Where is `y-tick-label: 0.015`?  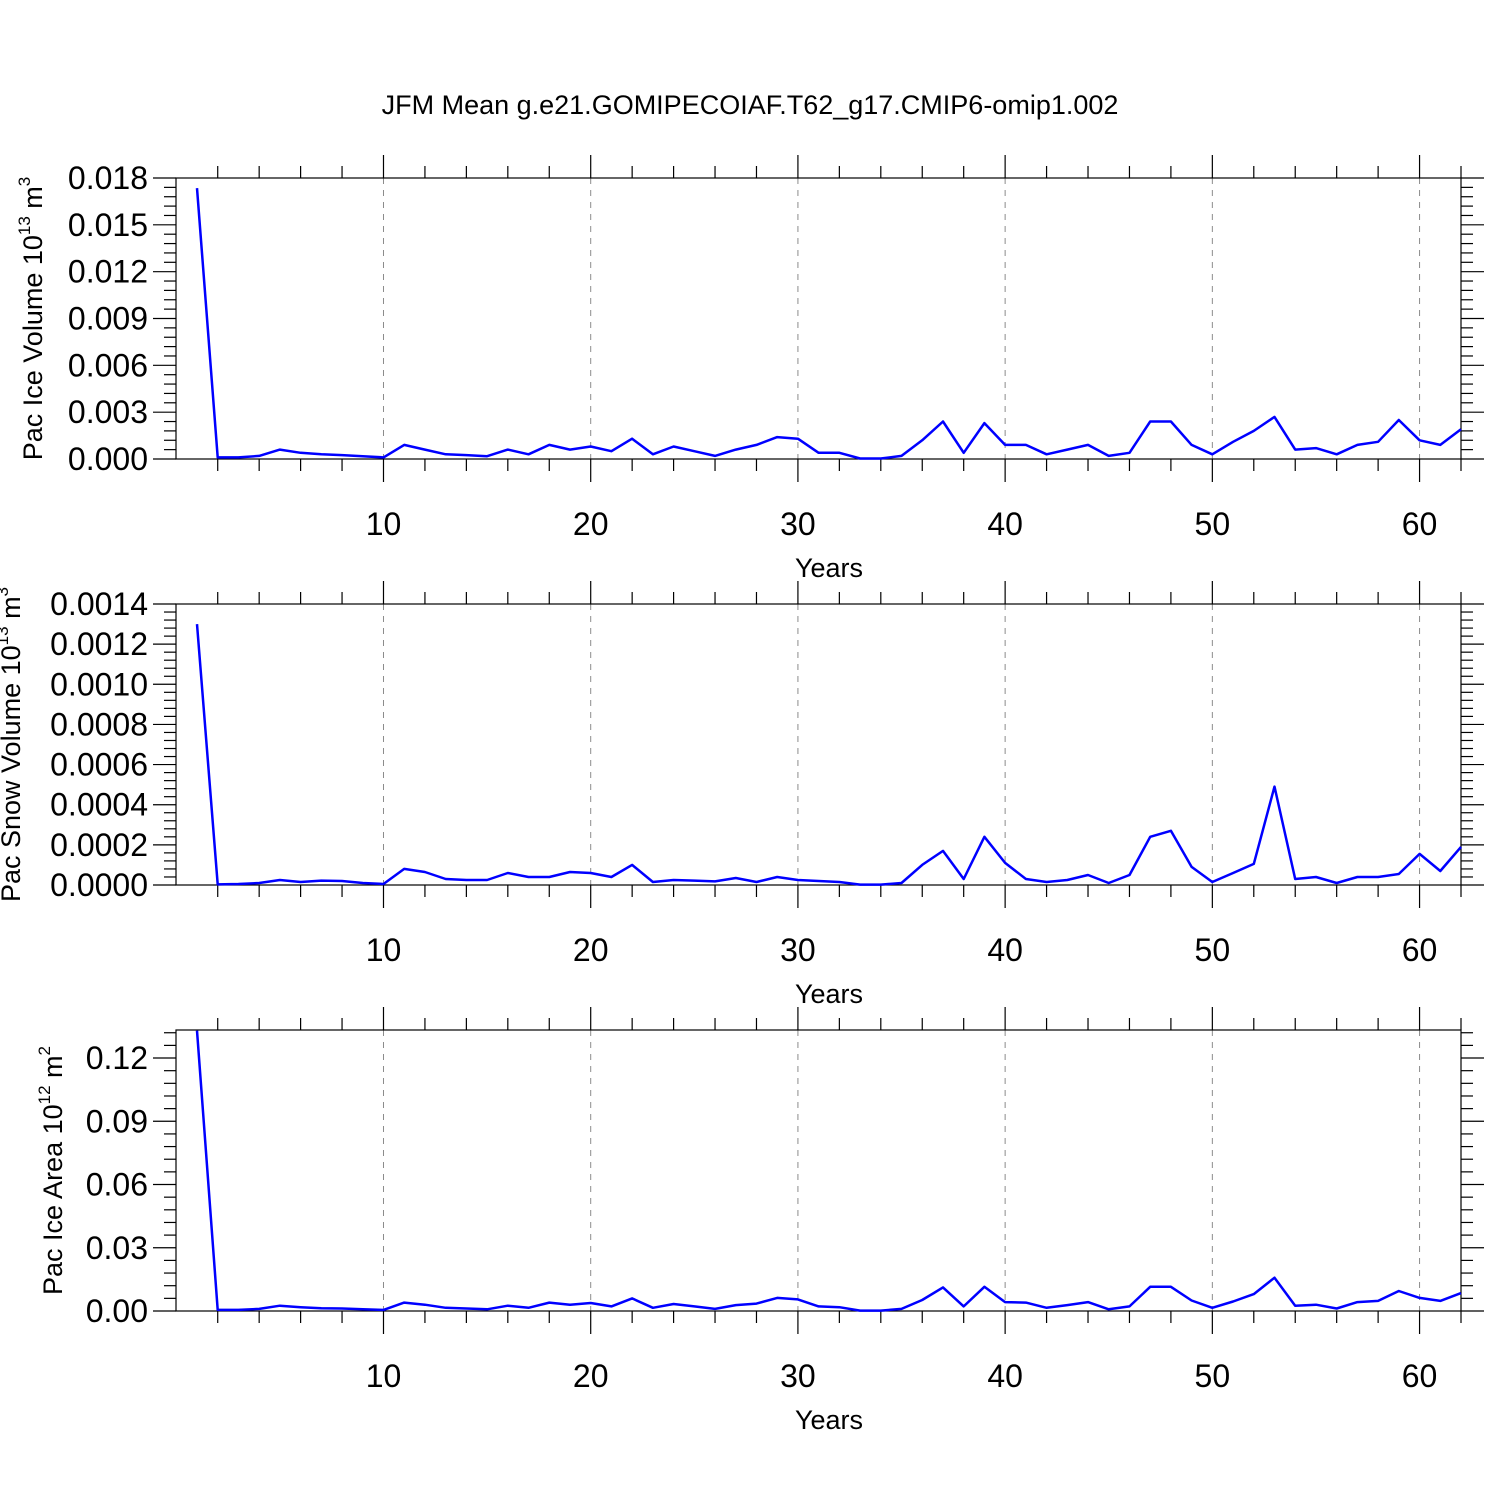 y-tick-label: 0.015 is located at coordinates (108, 225).